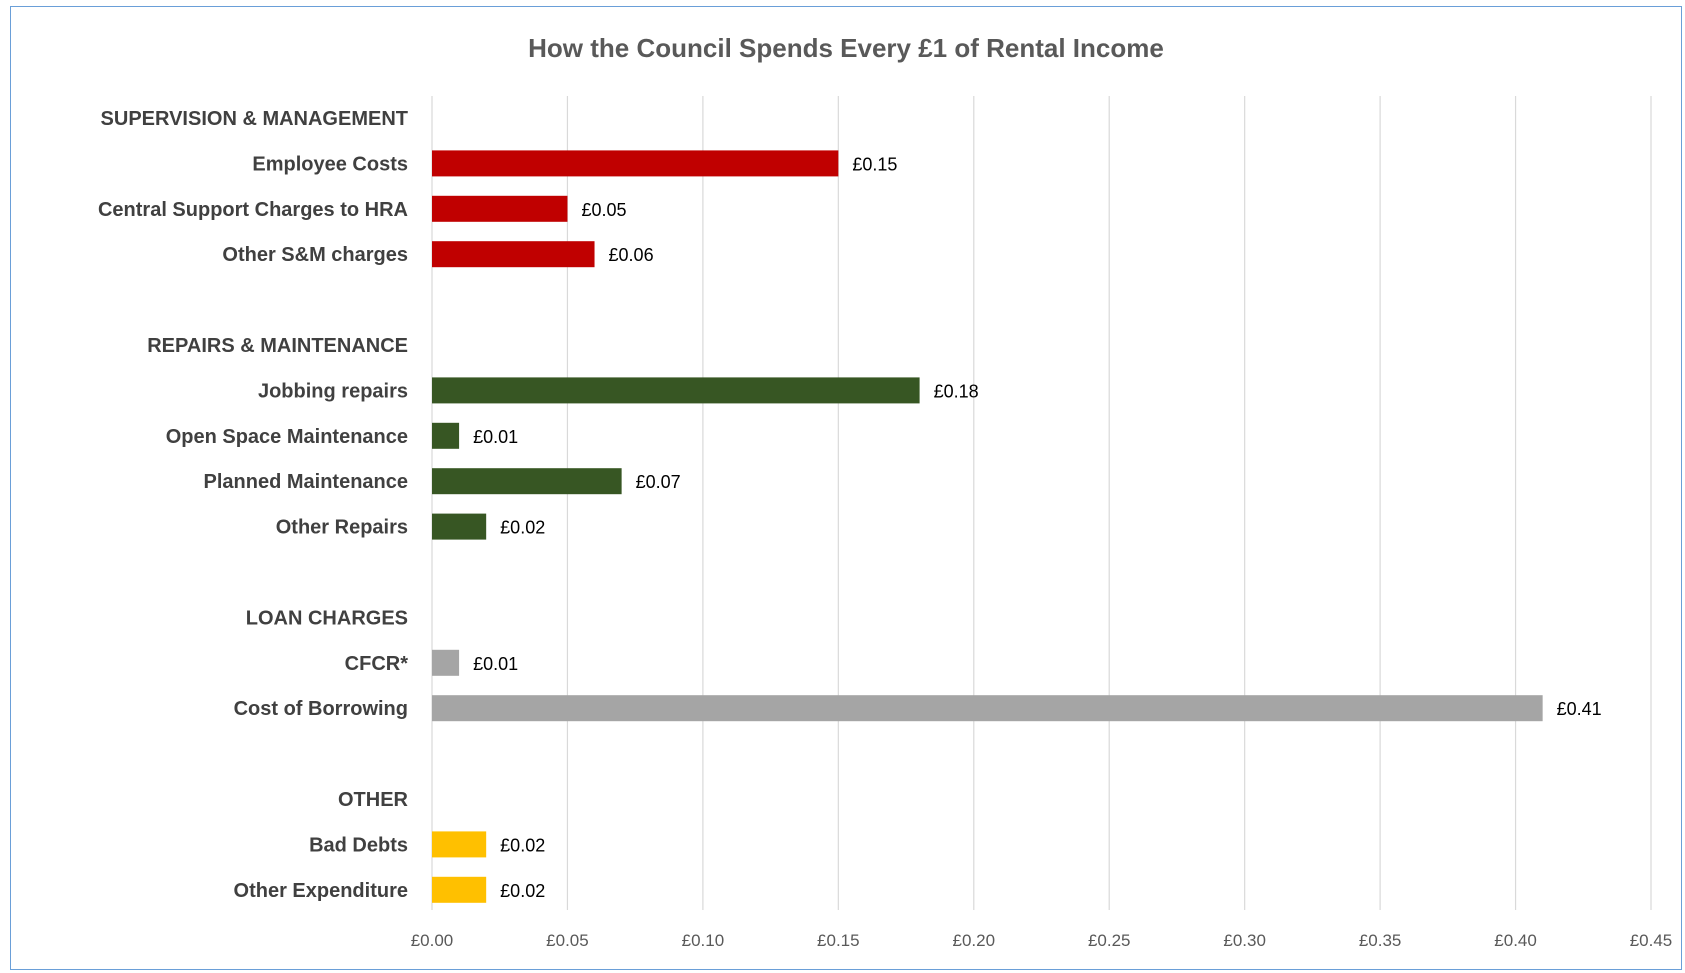 The image size is (1685, 973). Describe the element at coordinates (631, 255) in the screenshot. I see `data-label: £0.06` at that location.